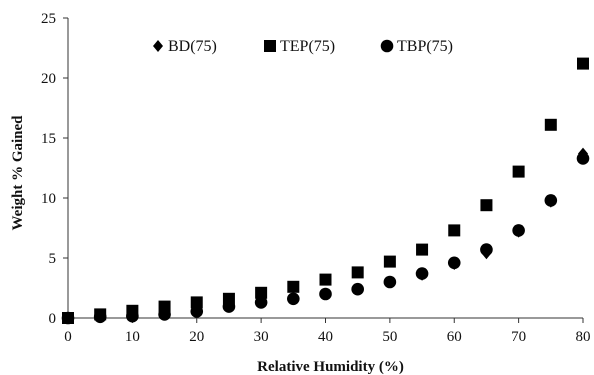  Describe the element at coordinates (425, 46) in the screenshot. I see `legend-label: TBP(75)` at that location.